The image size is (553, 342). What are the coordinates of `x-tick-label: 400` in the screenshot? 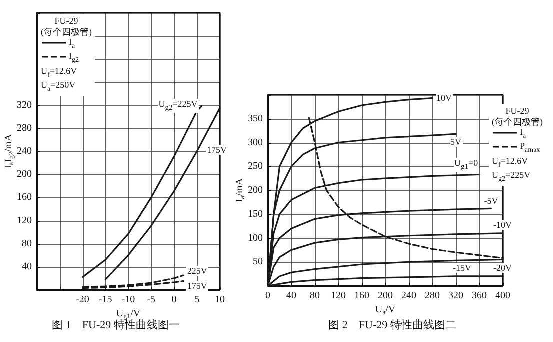 It's located at (503, 296).